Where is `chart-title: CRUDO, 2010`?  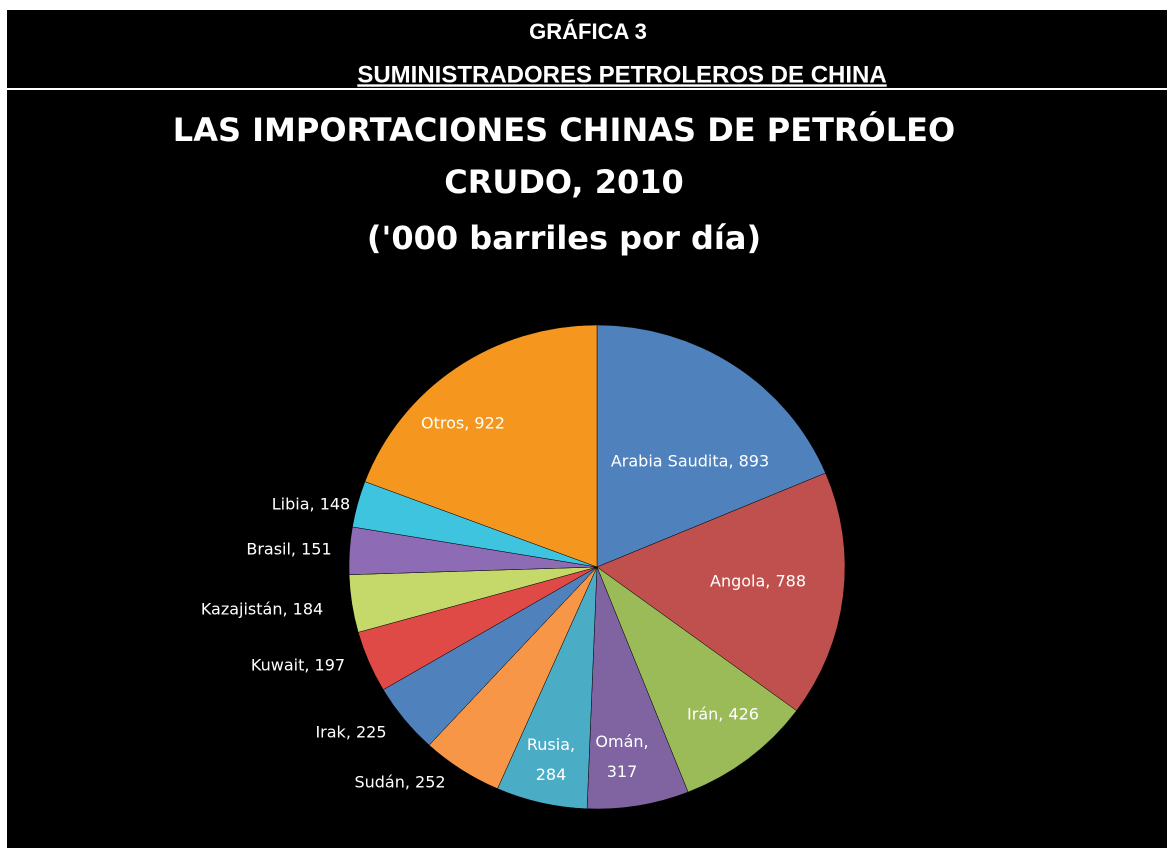
chart-title: CRUDO, 2010 is located at coordinates (564, 182).